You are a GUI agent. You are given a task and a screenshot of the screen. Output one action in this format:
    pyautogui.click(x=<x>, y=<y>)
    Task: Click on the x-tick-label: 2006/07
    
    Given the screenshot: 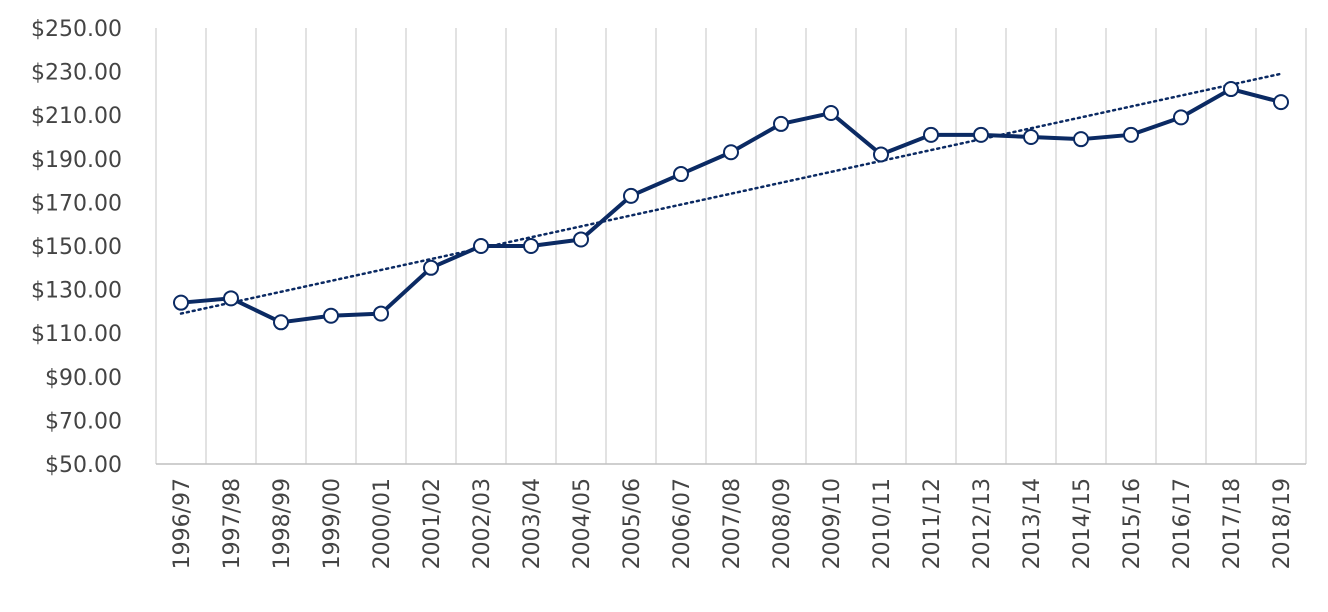 What is the action you would take?
    pyautogui.click(x=682, y=523)
    